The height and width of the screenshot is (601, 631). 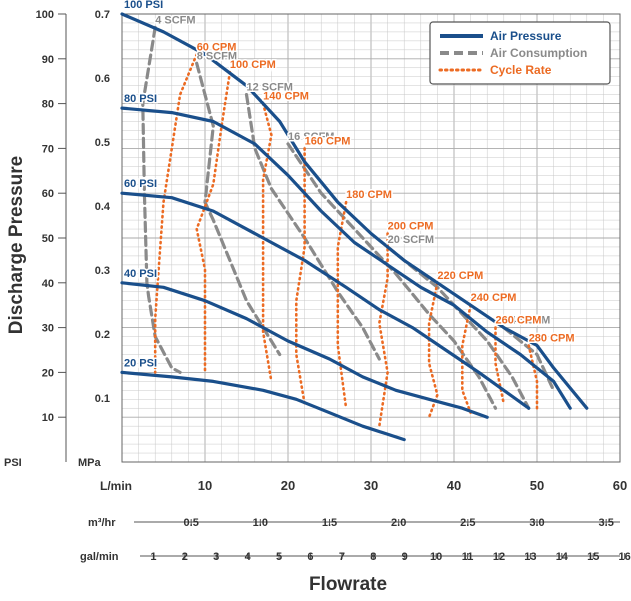 I want to click on series-label-40-psi: 40 PSI, so click(x=140, y=274).